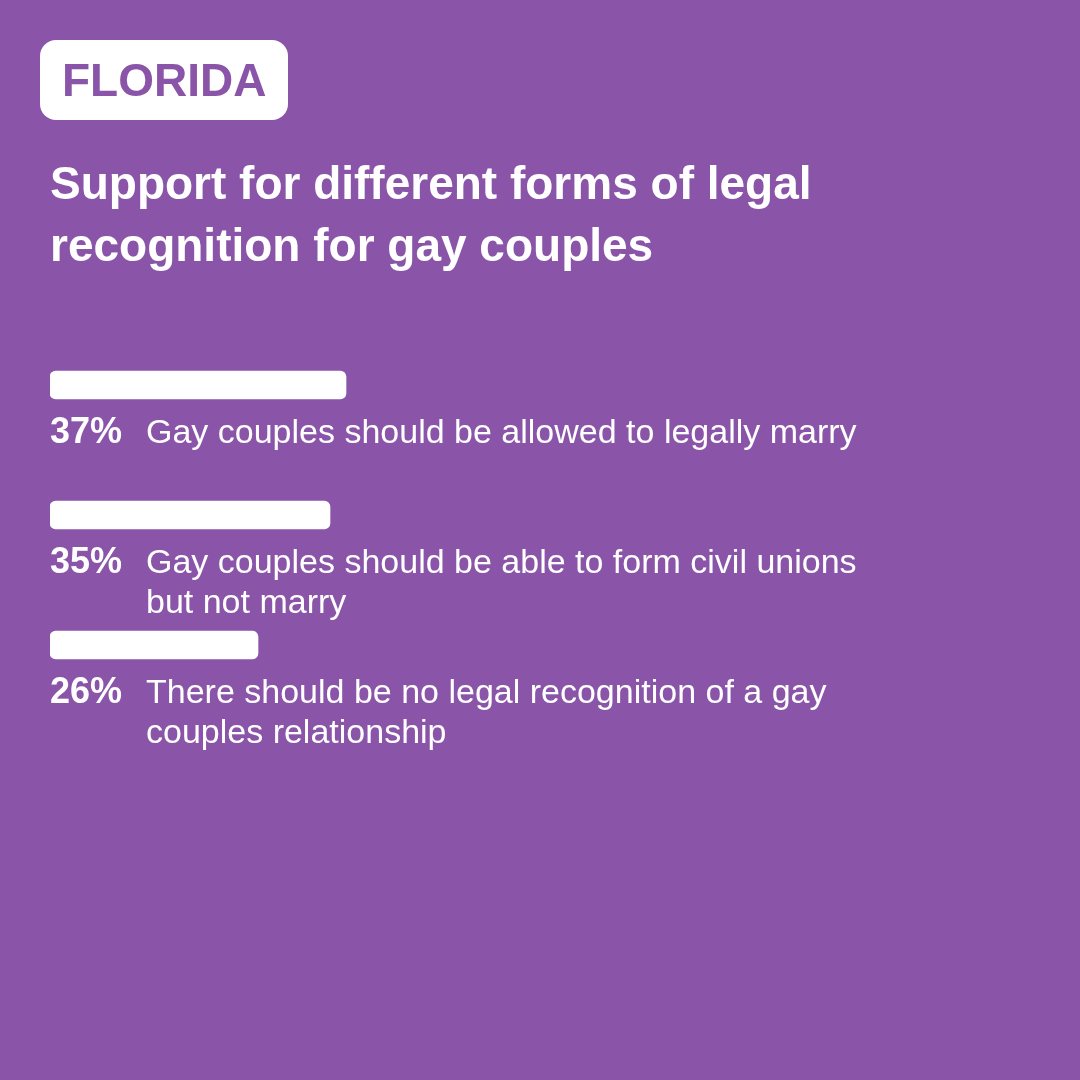 This screenshot has height=1080, width=1080. What do you see at coordinates (86, 560) in the screenshot?
I see `data-label: 35%` at bounding box center [86, 560].